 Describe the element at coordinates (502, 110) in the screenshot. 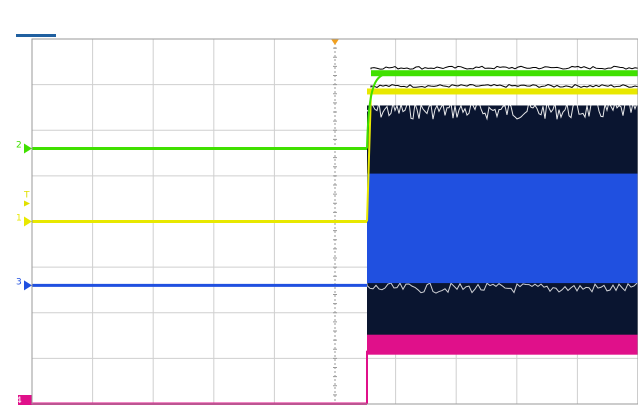

I see `noise-top-edge` at that location.